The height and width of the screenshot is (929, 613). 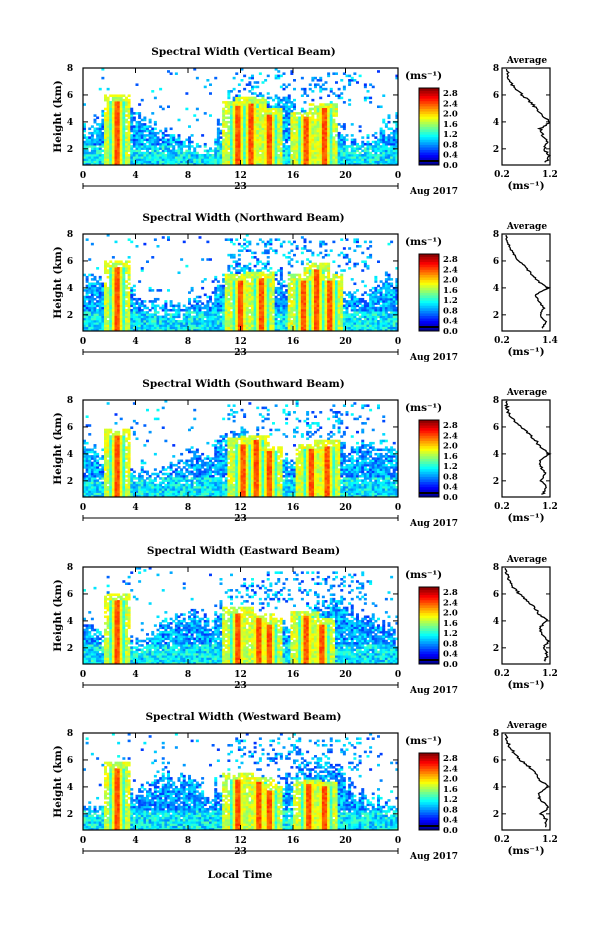 What do you see at coordinates (429, 102) in the screenshot?
I see `colorbar-segment` at bounding box center [429, 102].